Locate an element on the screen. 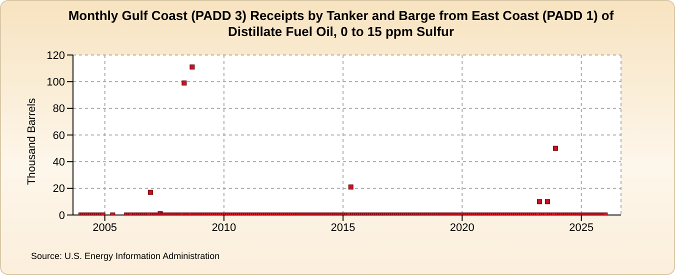  y-tick-label: 40 is located at coordinates (58, 162).